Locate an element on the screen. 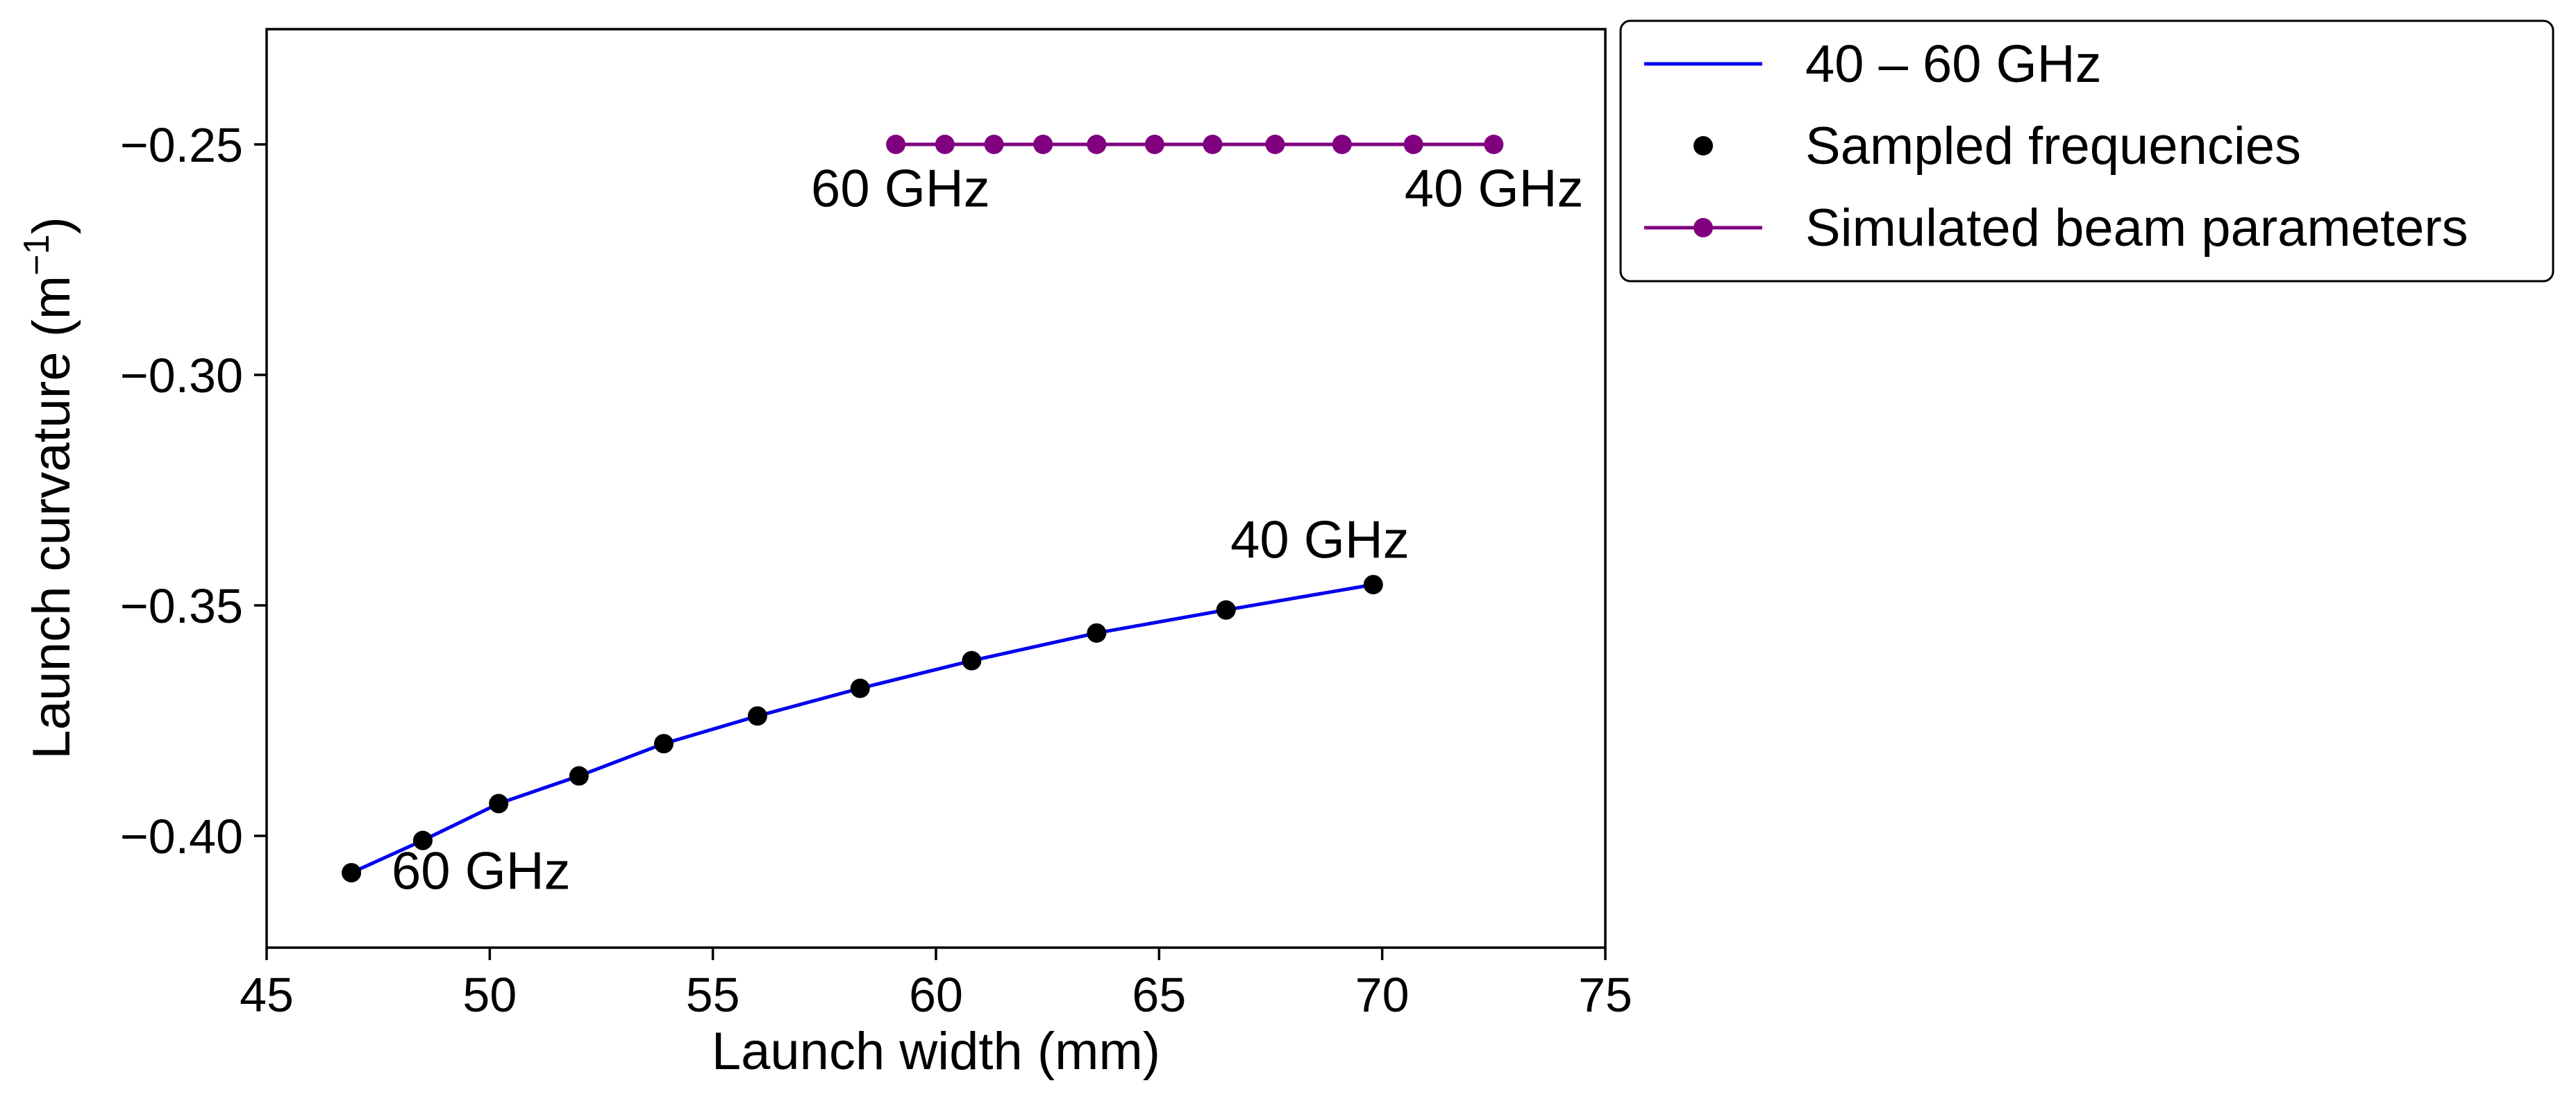 The width and height of the screenshot is (2576, 1108). x-tick-label-65: 65 is located at coordinates (1159, 995).